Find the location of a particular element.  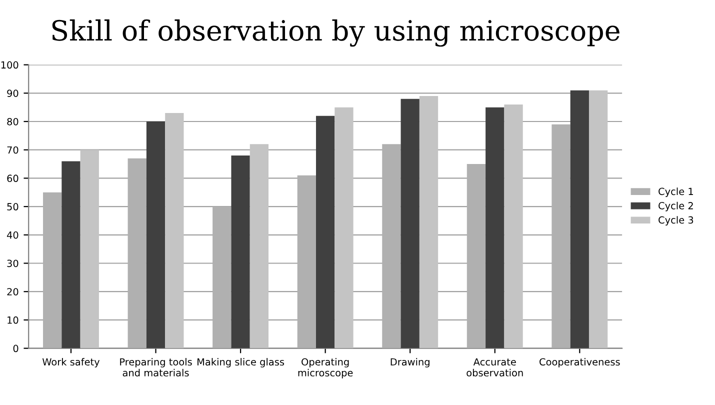

x-tick-label: Preparing tools and materials is located at coordinates (156, 367).